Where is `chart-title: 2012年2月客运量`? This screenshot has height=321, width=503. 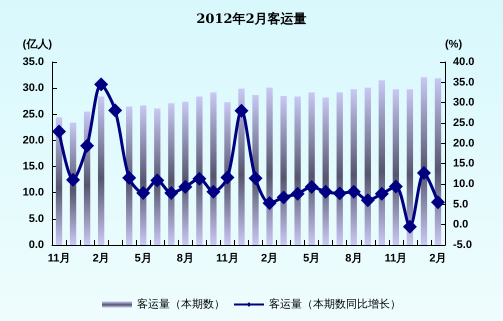
chart-title: 2012年2月客运量 is located at coordinates (251, 19).